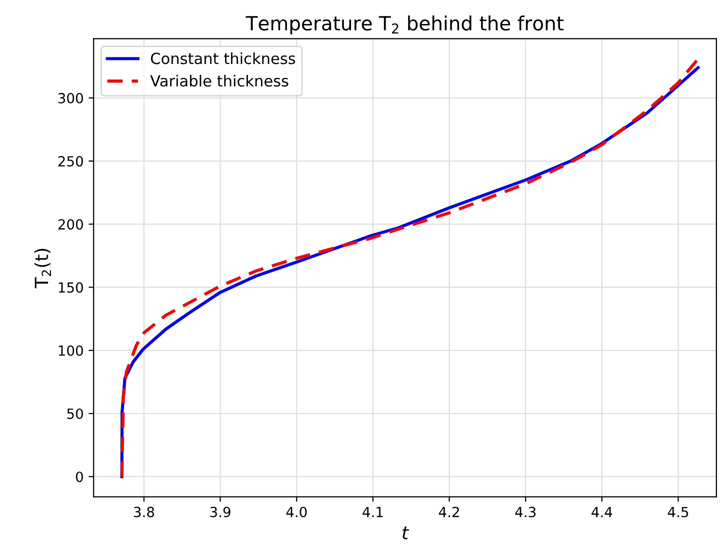 The image size is (720, 552). I want to click on x-tick-label: 4.5, so click(678, 512).